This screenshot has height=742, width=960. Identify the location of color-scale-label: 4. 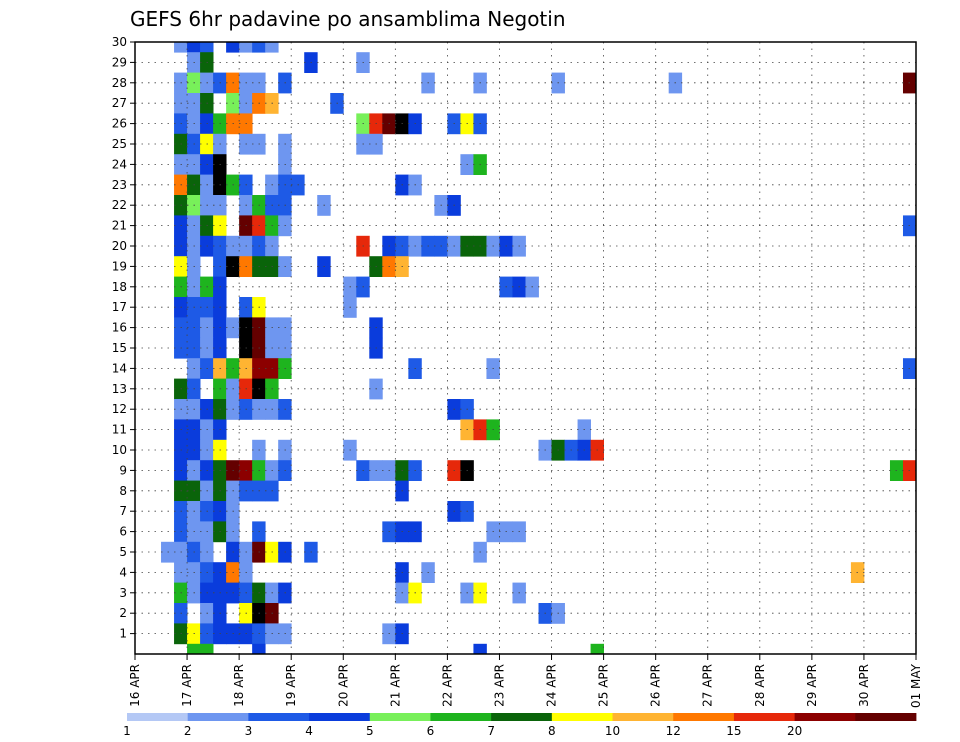
(309, 731).